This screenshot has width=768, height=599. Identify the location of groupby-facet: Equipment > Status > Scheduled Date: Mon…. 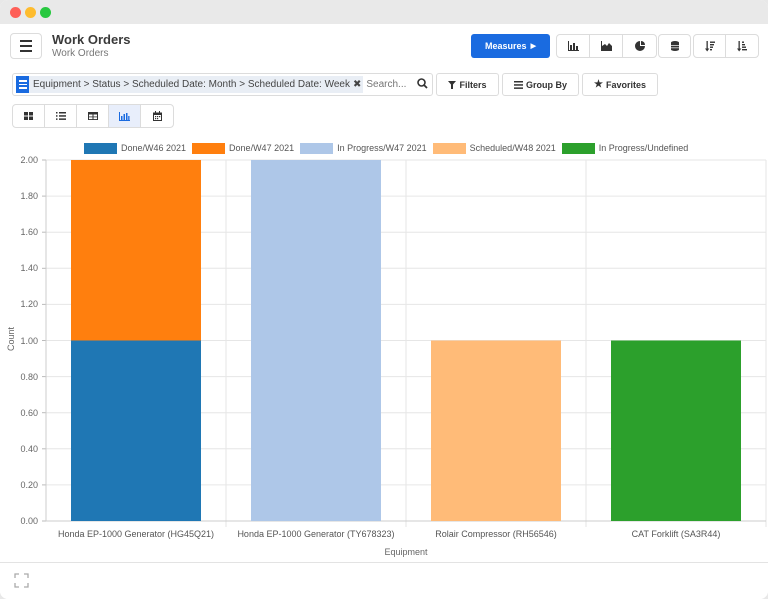
(190, 84).